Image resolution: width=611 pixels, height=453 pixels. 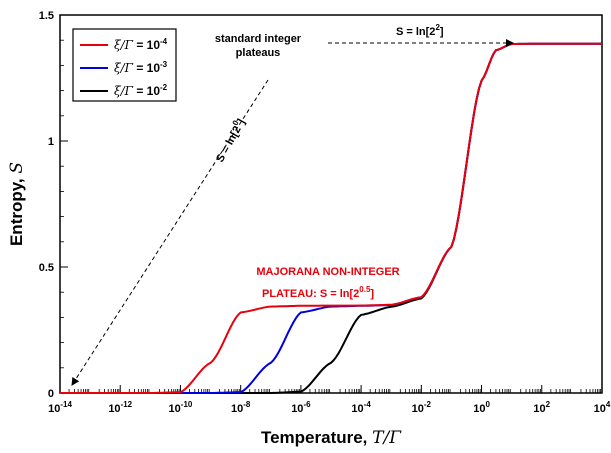 What do you see at coordinates (329, 400) in the screenshot?
I see `x-axis-ticks: 10⁻¹⁴ 10⁻¹² 10⁻¹⁰ 10⁻⁸ 10⁻⁶ 10⁻⁴ 10⁻² 10⁰ 10² 10⁴` at bounding box center [329, 400].